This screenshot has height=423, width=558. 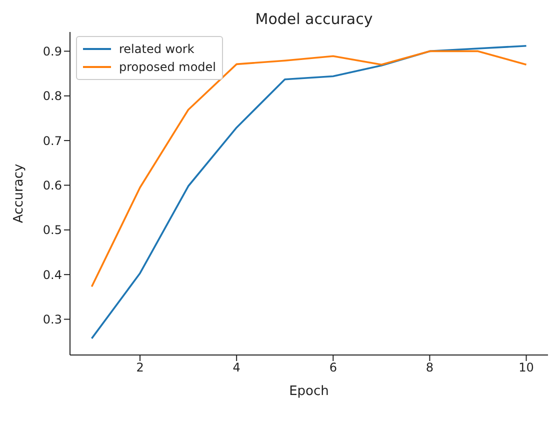 What do you see at coordinates (52, 319) in the screenshot?
I see `y-tick-label: 0.3` at bounding box center [52, 319].